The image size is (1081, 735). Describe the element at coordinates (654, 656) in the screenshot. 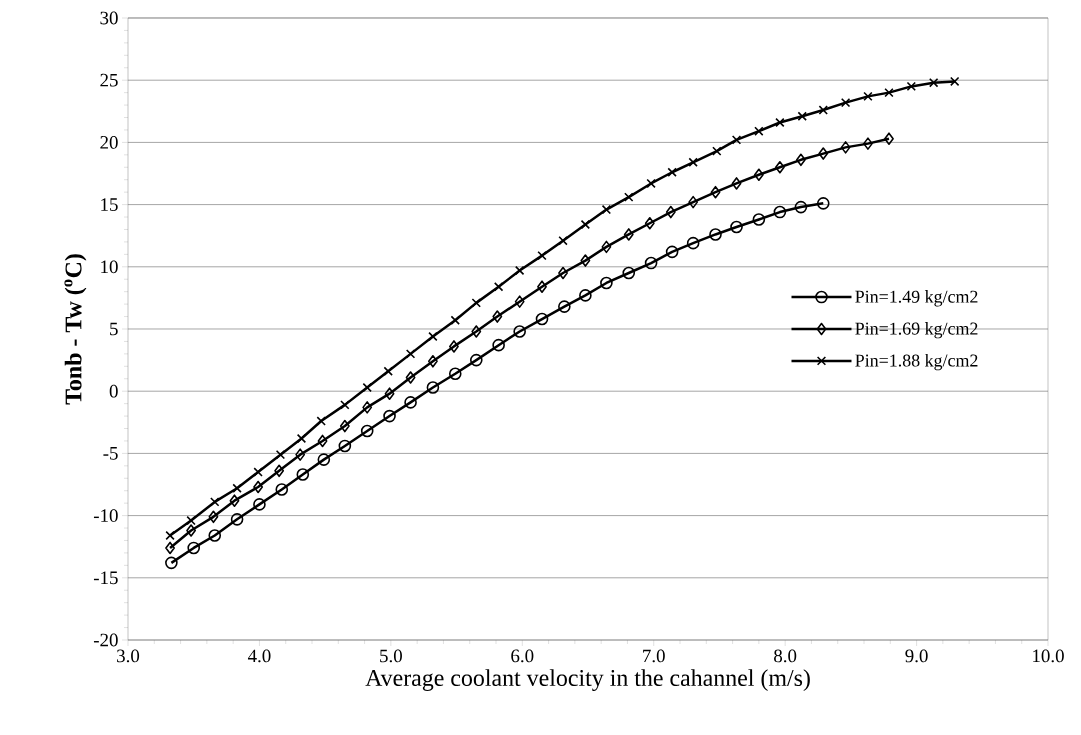

I see `x-tick-label: 7.0` at that location.